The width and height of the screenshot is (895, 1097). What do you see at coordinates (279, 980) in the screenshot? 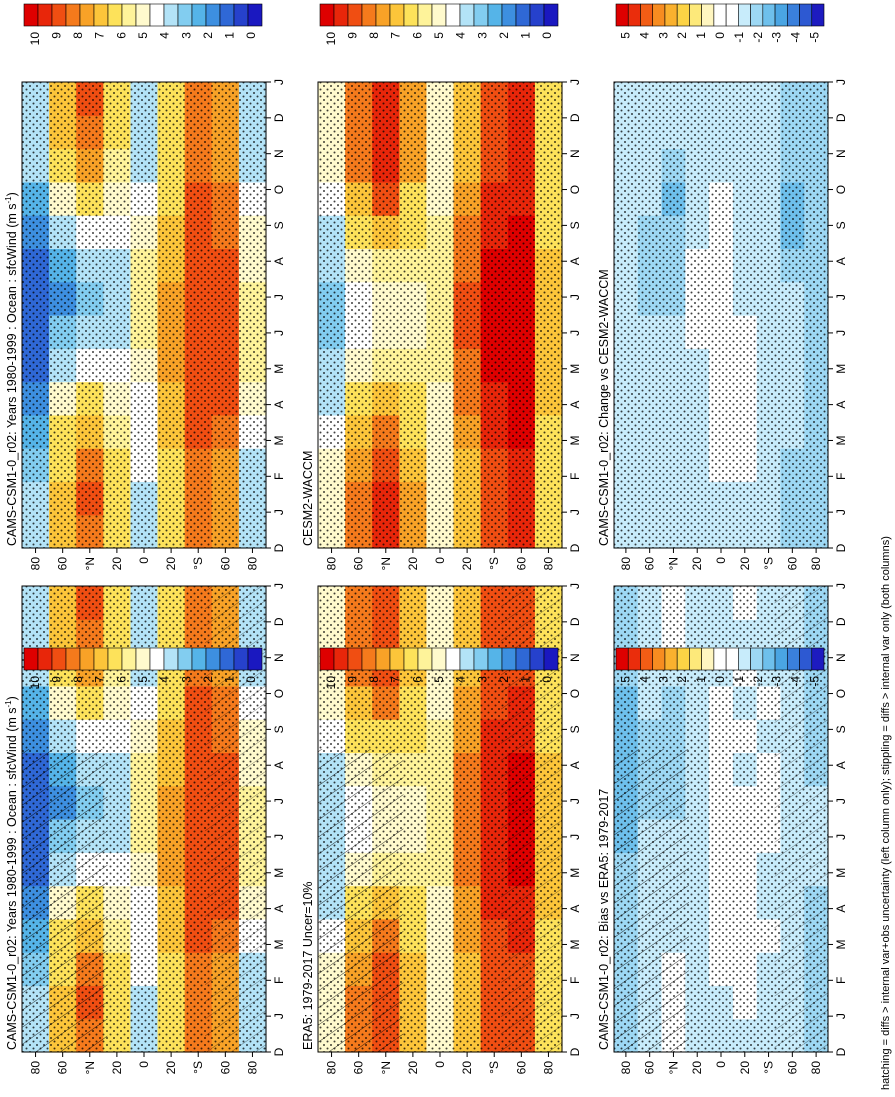
I see `month-tick-label: F` at bounding box center [279, 980].